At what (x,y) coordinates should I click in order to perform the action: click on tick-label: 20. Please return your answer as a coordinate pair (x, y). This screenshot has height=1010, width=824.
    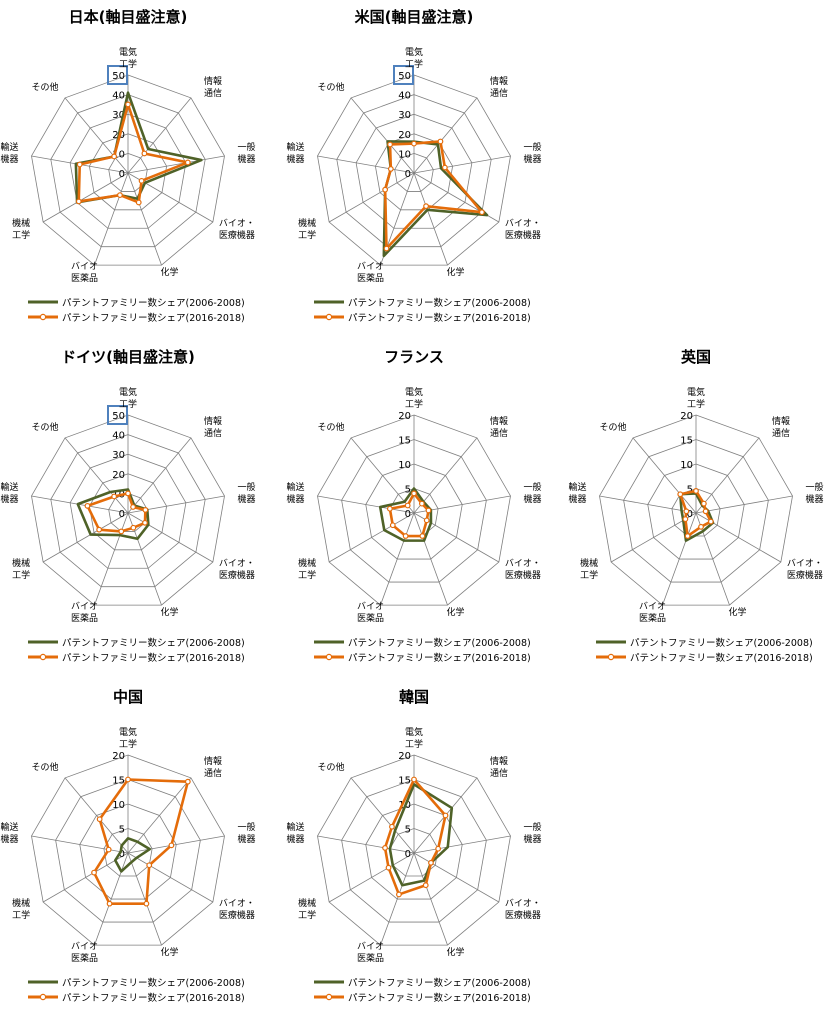
    Looking at the image, I should click on (118, 475).